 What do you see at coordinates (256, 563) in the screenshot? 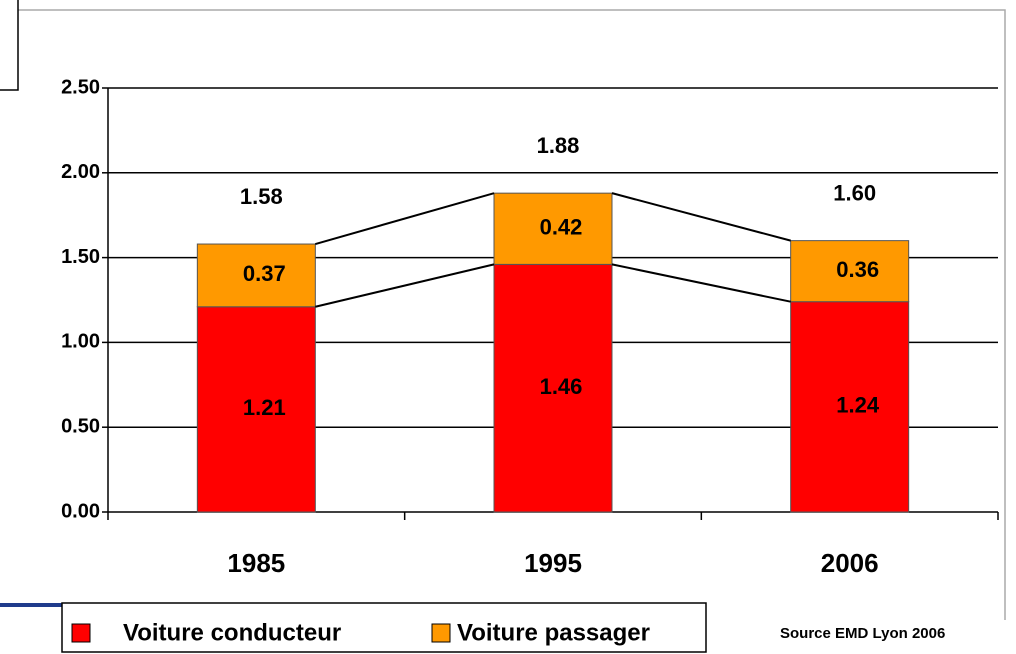
I see `x-tick-label: 1985` at bounding box center [256, 563].